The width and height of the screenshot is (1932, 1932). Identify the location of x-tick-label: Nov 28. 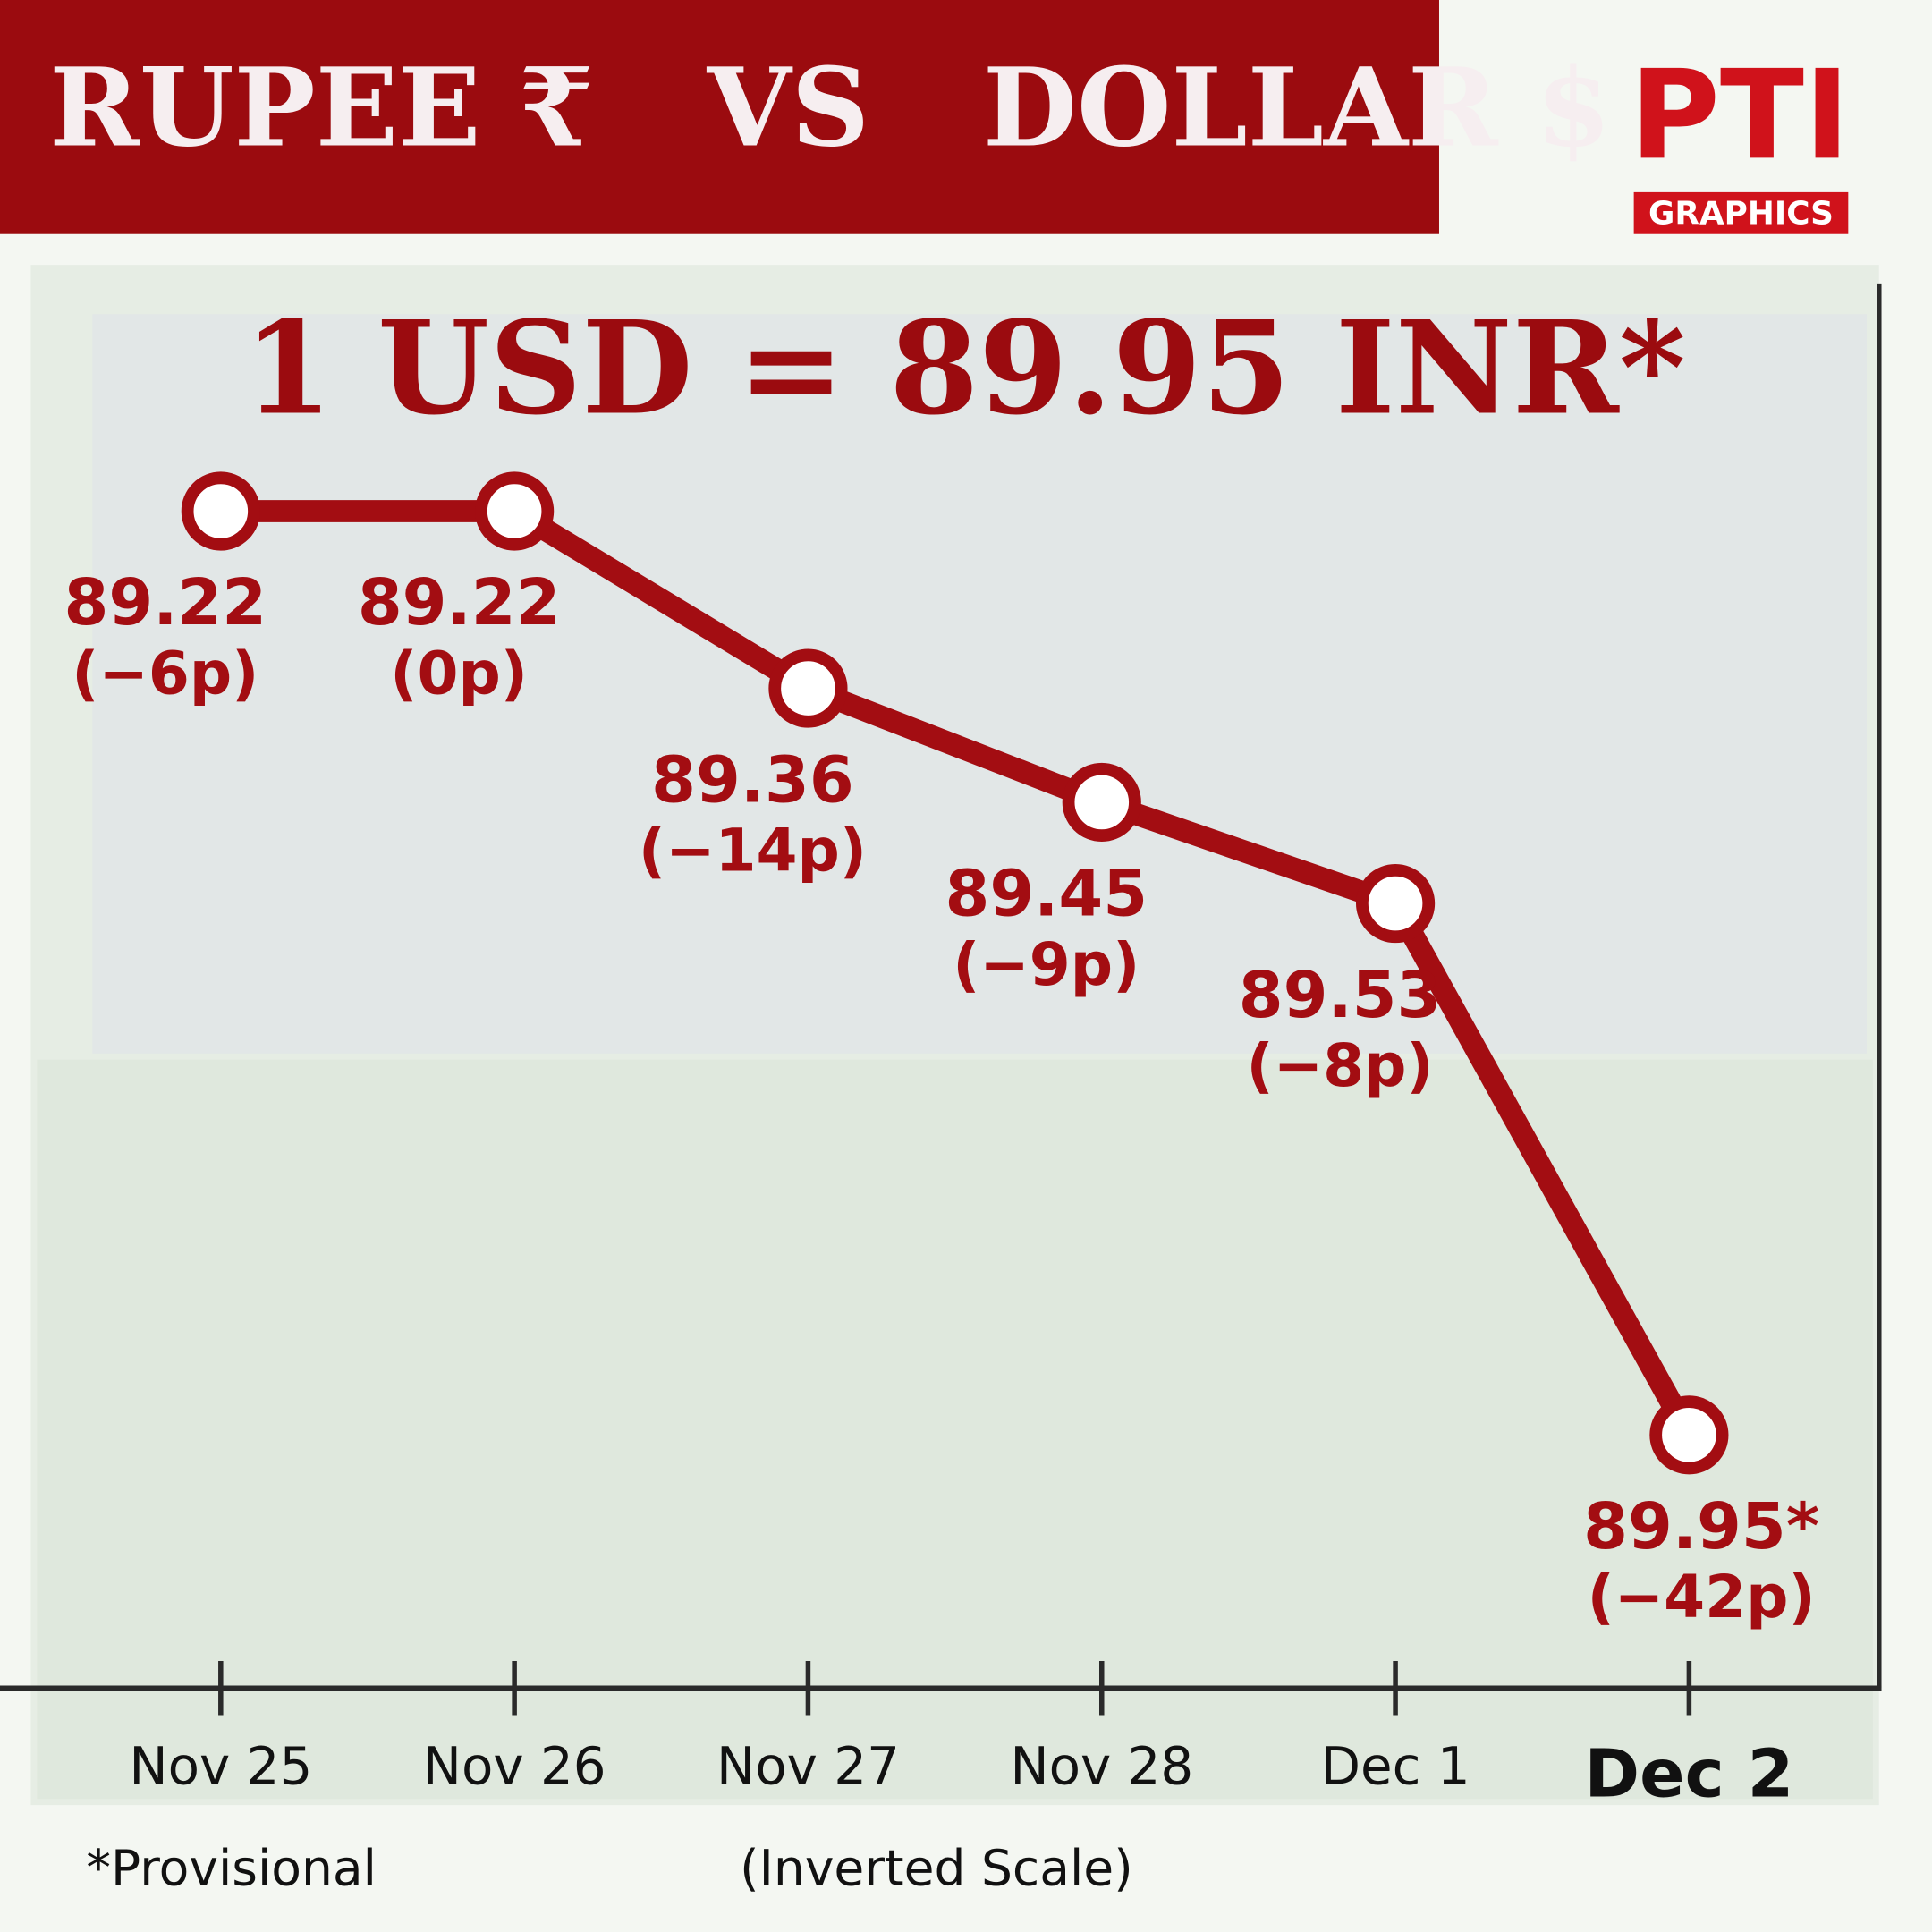
(1101, 1766).